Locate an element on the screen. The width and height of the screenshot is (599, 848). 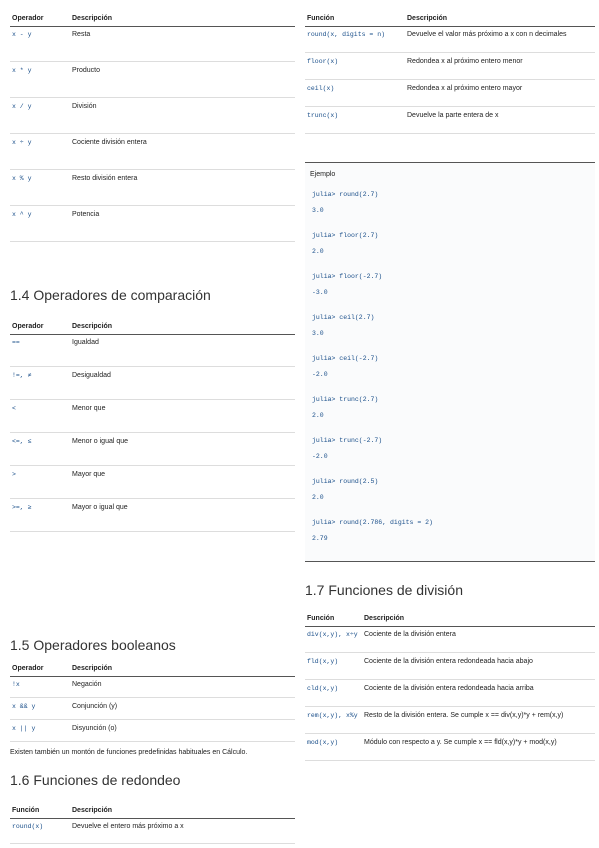
table-cell: !=, ≠ is located at coordinates (22, 375).